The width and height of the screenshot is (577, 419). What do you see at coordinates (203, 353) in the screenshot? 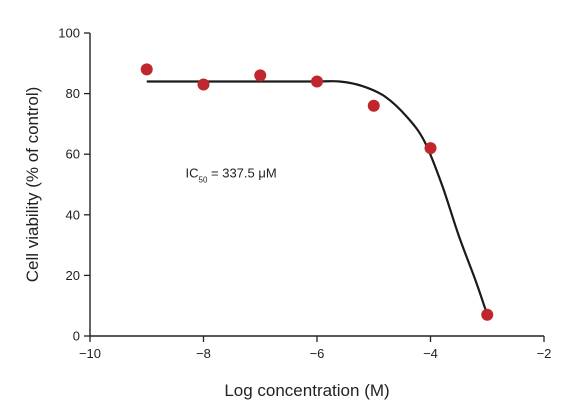
I see `x-tick-label: −8` at bounding box center [203, 353].